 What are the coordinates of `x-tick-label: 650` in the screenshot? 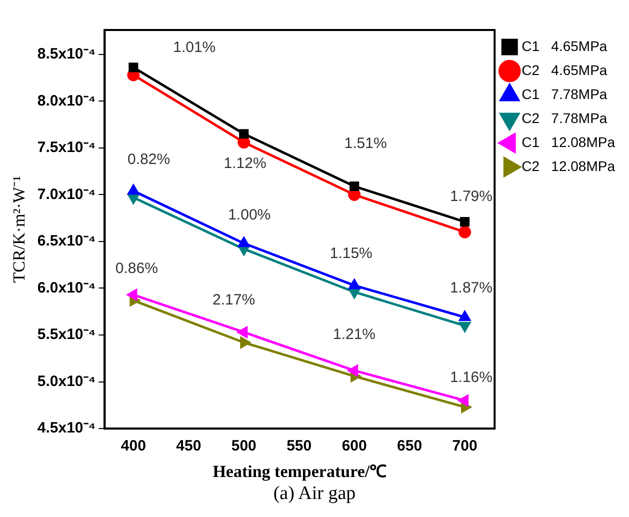 It's located at (409, 446).